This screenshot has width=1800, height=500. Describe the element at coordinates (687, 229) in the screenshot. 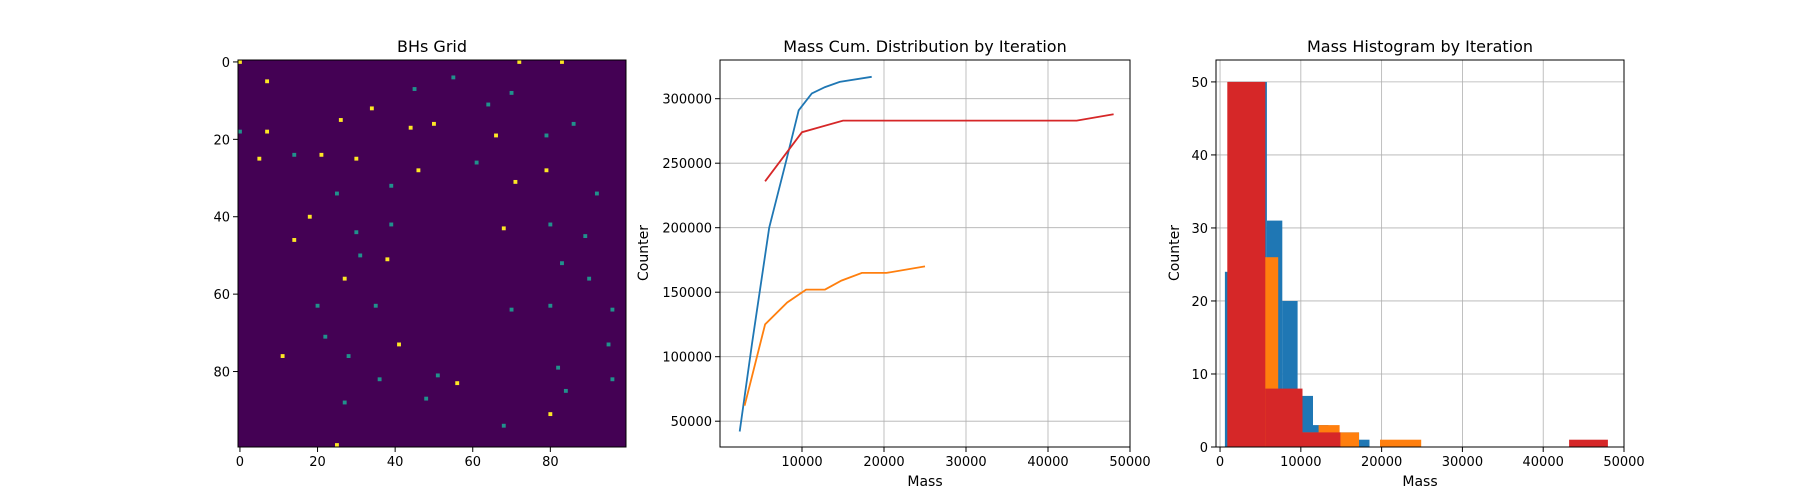

I see `line-ytick-label: 200000` at that location.